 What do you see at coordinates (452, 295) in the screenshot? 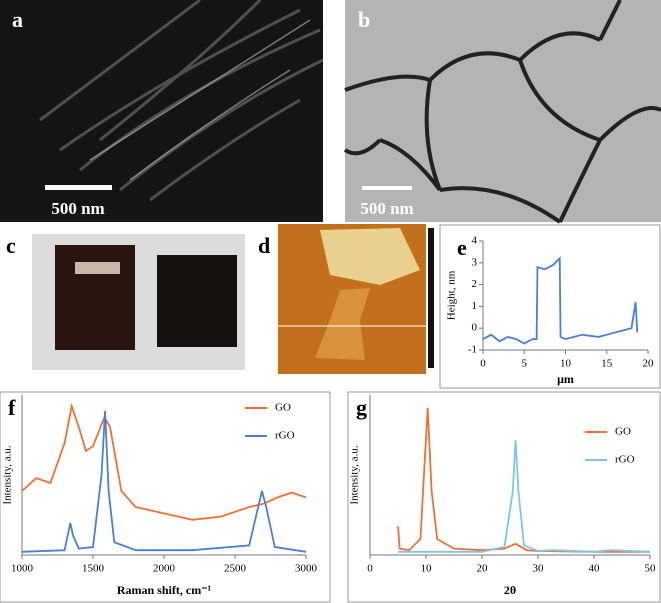
I see `y-axis-label: Height, nm` at bounding box center [452, 295].